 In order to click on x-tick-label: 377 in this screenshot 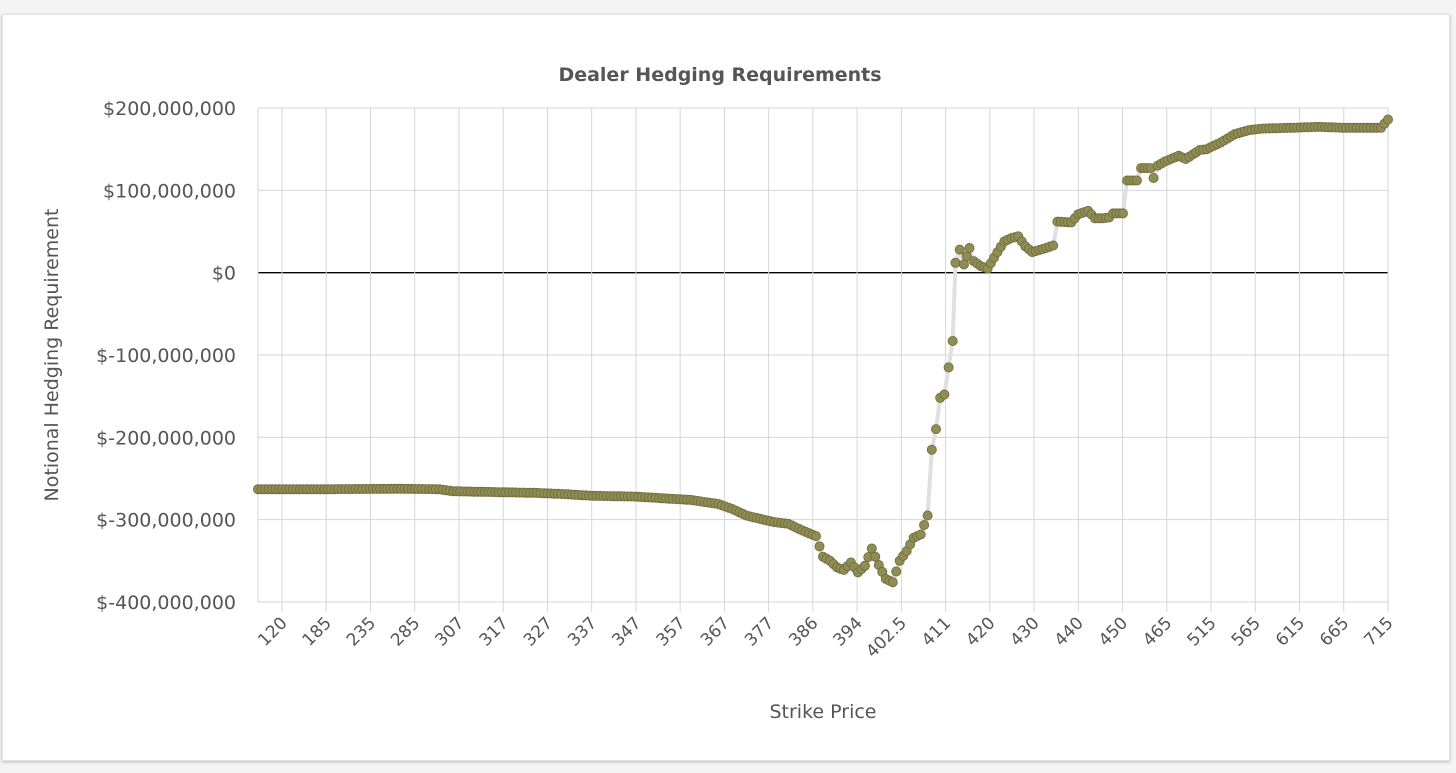, I will do `click(759, 631)`.